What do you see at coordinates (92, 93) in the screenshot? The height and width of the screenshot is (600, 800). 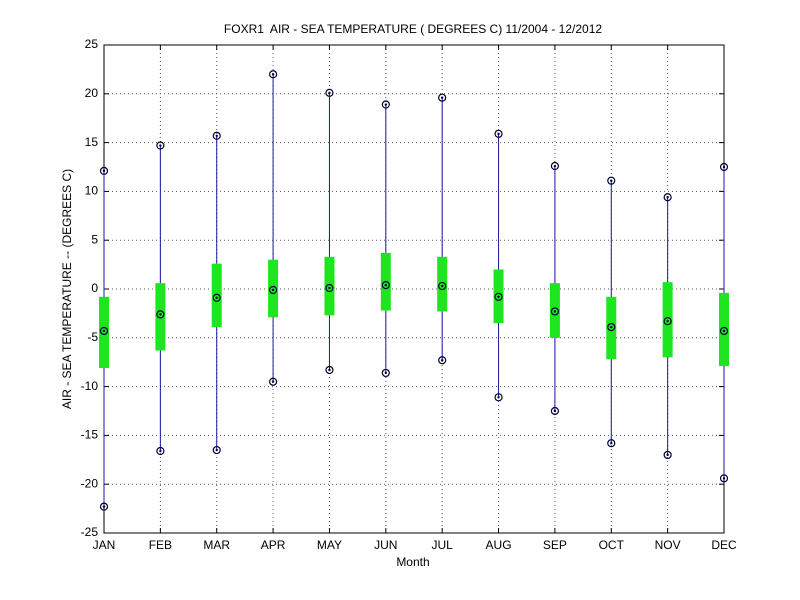 I see `y-tick-label: 20` at bounding box center [92, 93].